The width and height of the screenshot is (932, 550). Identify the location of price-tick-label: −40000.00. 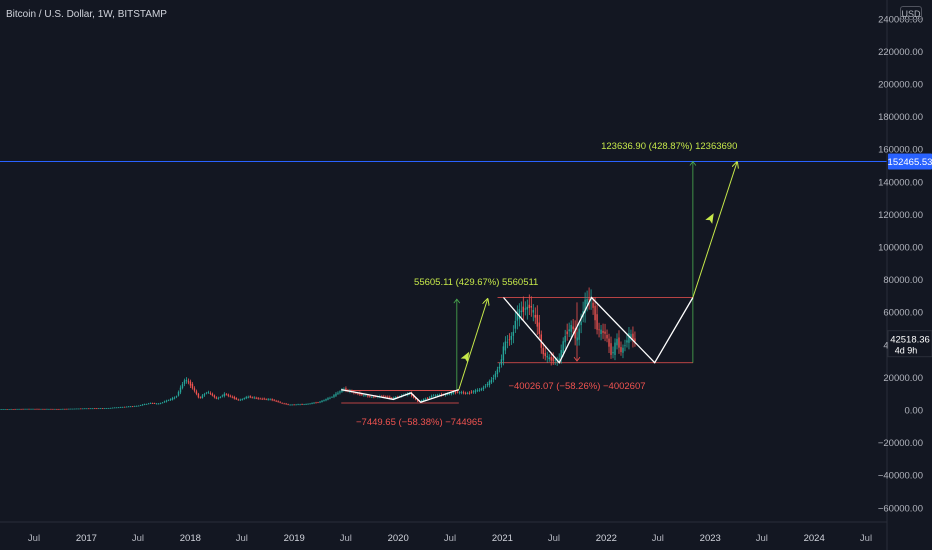
(900, 476).